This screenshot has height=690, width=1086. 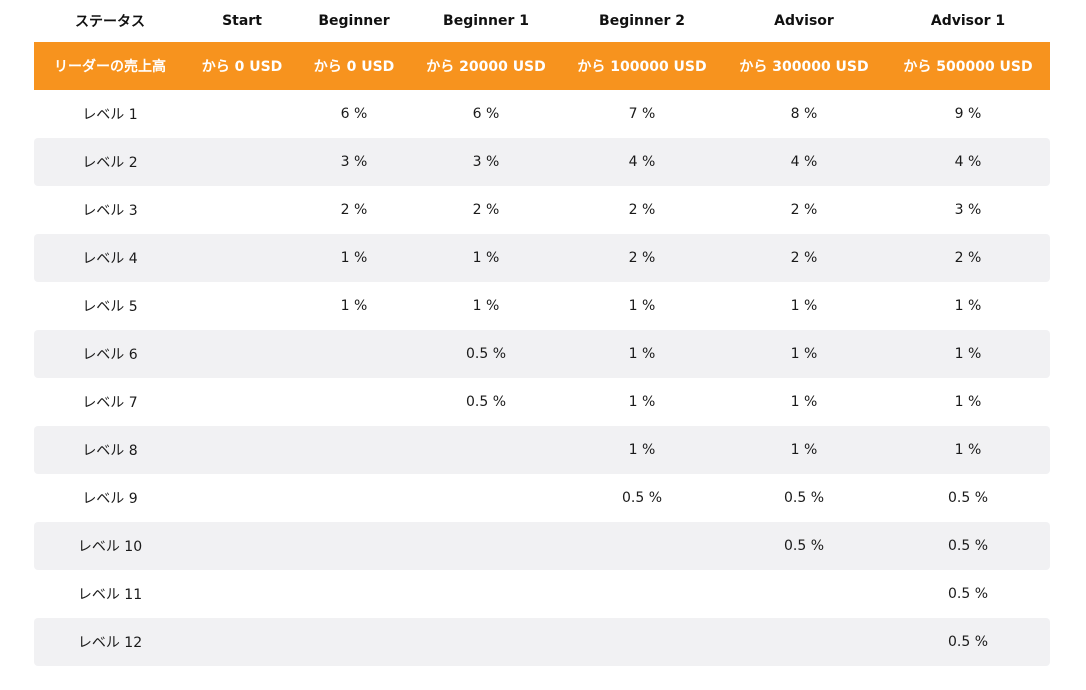 What do you see at coordinates (968, 67) in the screenshot?
I see `threshold-advisor-1: から 500000 USD` at bounding box center [968, 67].